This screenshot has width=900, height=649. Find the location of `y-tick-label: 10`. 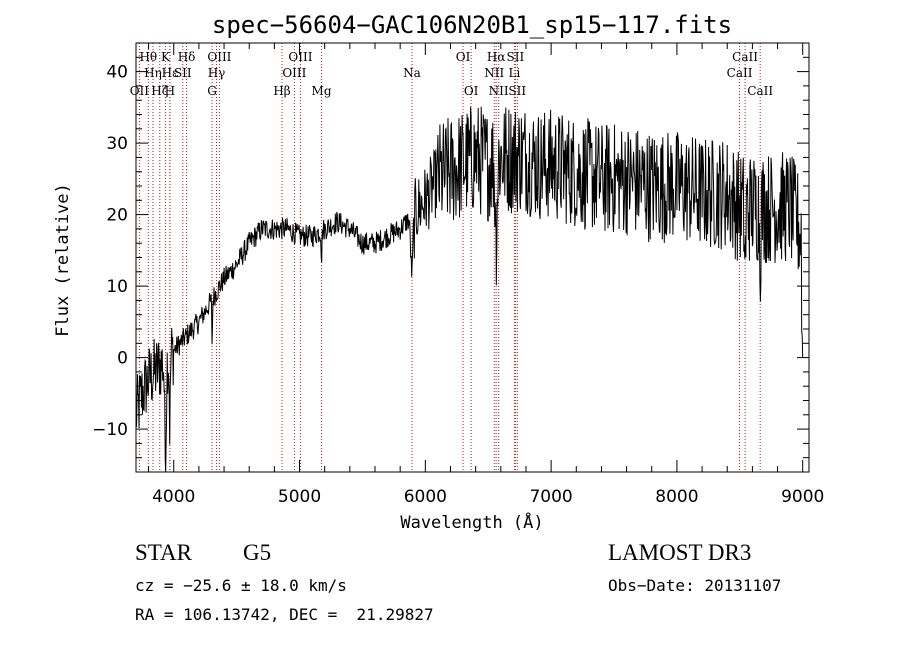

y-tick-label: 10 is located at coordinates (117, 287).